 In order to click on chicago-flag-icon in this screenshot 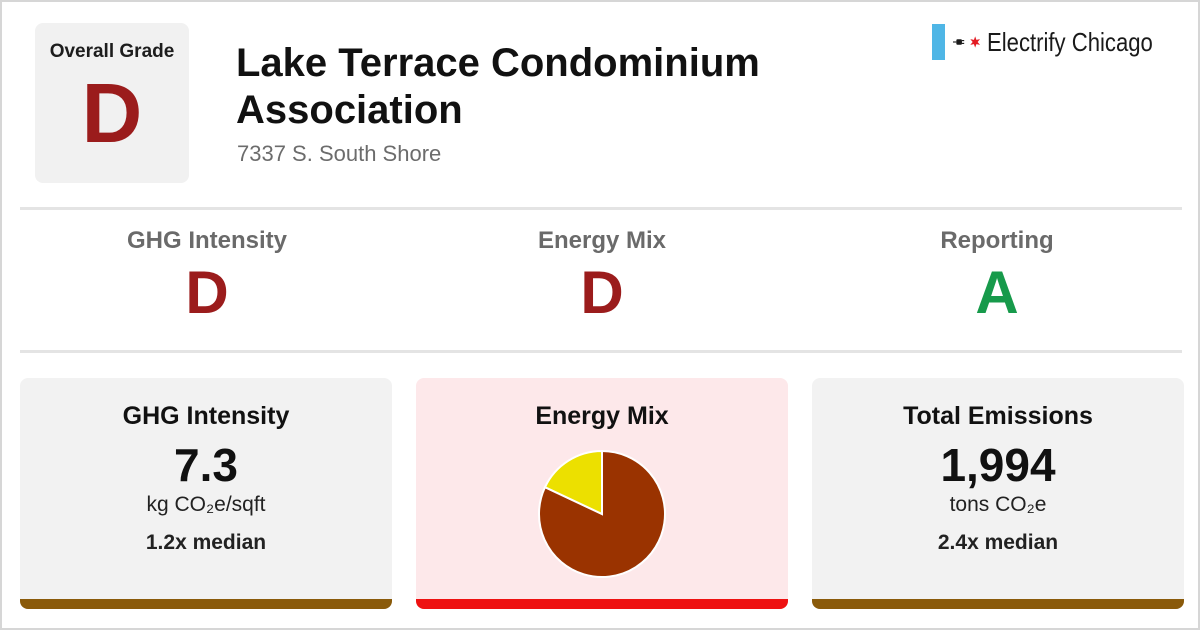, I will do `click(939, 42)`.